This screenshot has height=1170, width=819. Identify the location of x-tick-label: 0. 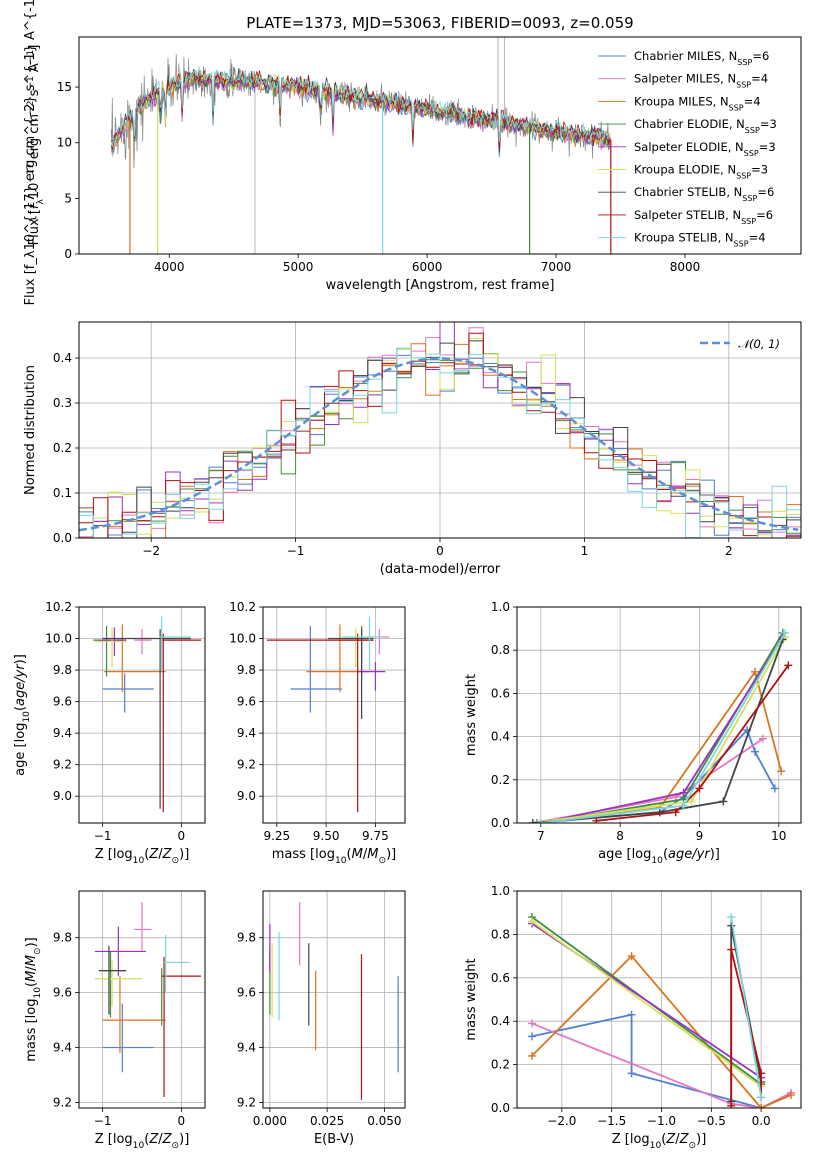
(182, 1121).